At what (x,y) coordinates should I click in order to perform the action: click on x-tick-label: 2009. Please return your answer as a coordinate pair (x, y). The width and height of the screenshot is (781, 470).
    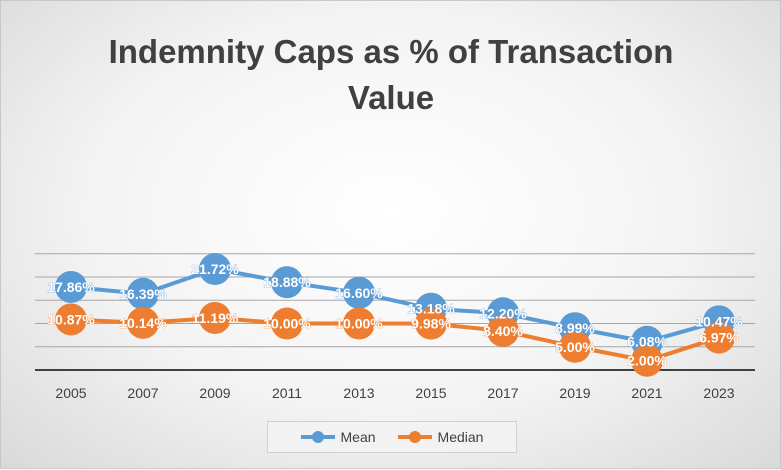
    Looking at the image, I should click on (214, 393).